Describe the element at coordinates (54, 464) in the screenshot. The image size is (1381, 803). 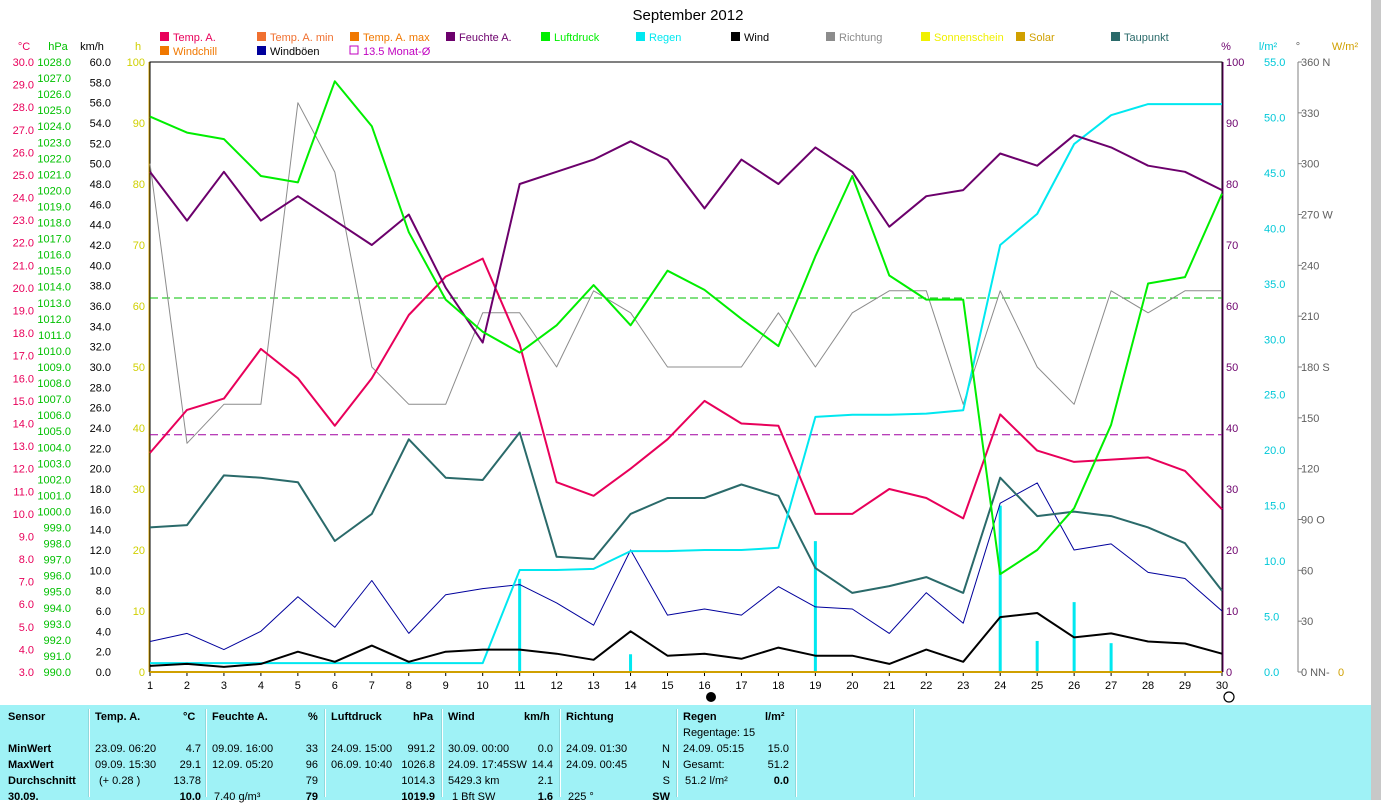
I see `pressure-tick-label: 1003.0` at that location.